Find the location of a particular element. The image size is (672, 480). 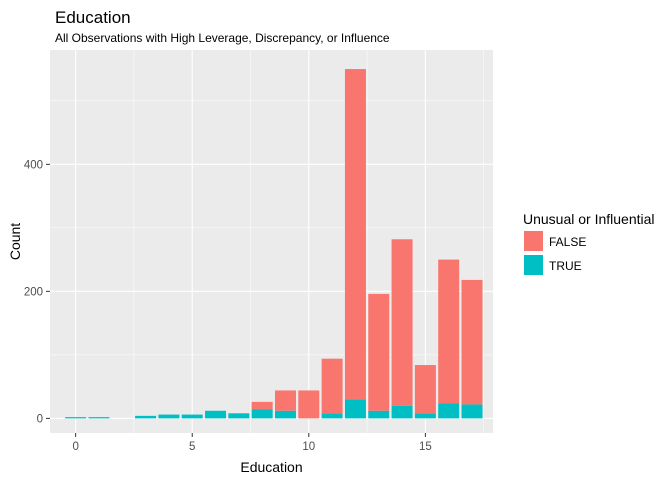

legend-key-false is located at coordinates (533, 241).